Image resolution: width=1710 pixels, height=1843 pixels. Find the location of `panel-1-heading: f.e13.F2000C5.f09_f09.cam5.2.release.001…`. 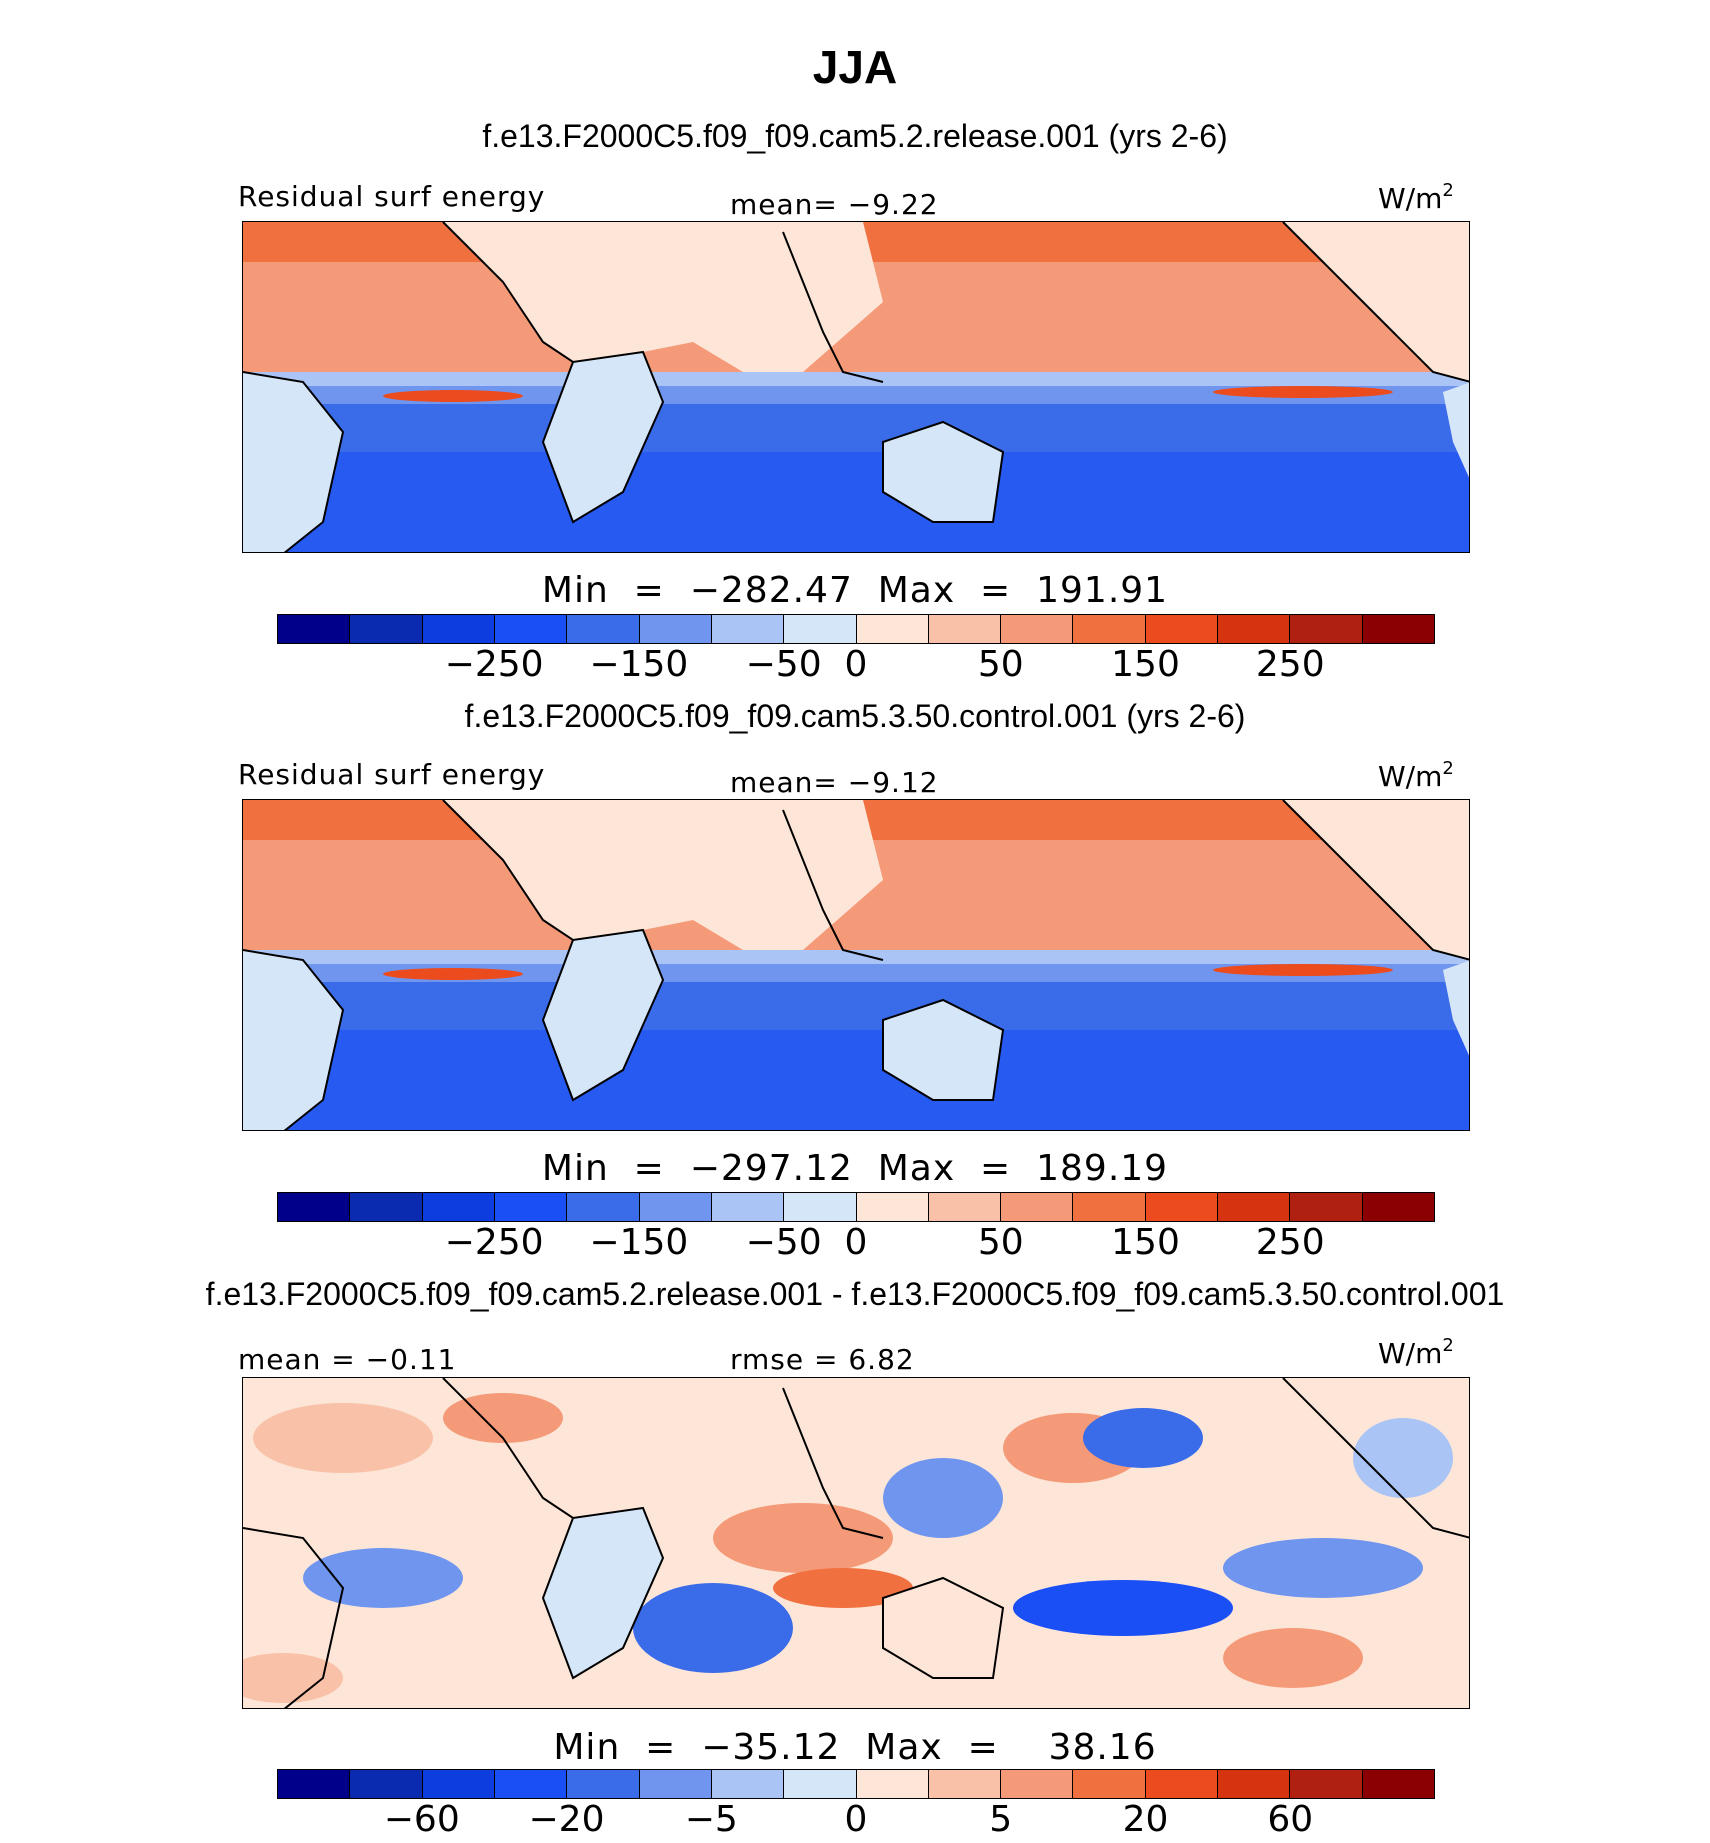

panel-1-heading: f.e13.F2000C5.f09_f09.cam5.2.release.001… is located at coordinates (855, 136).